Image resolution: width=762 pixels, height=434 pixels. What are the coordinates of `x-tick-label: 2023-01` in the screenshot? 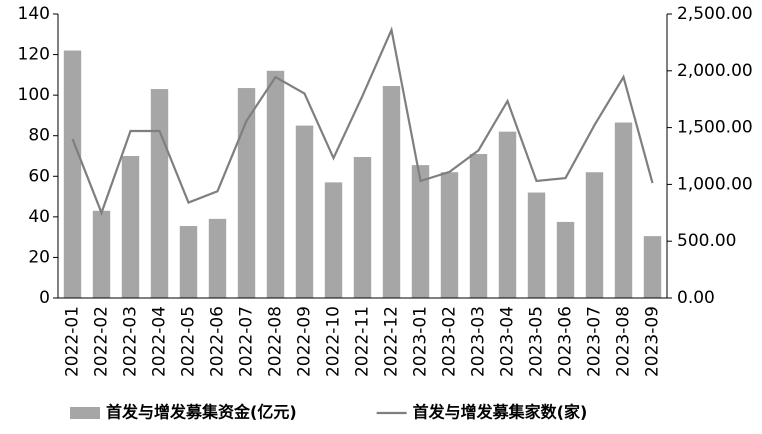 It's located at (421, 341).